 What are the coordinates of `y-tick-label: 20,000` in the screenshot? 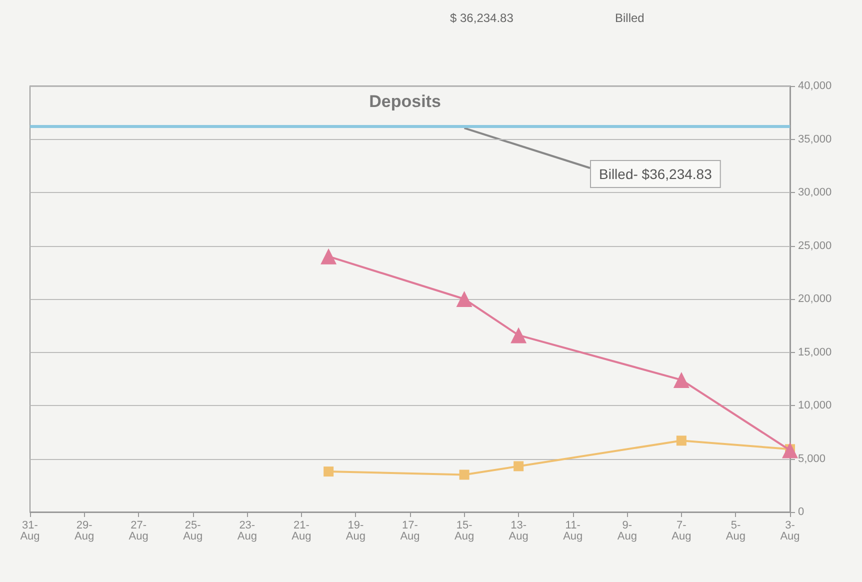 It's located at (815, 299).